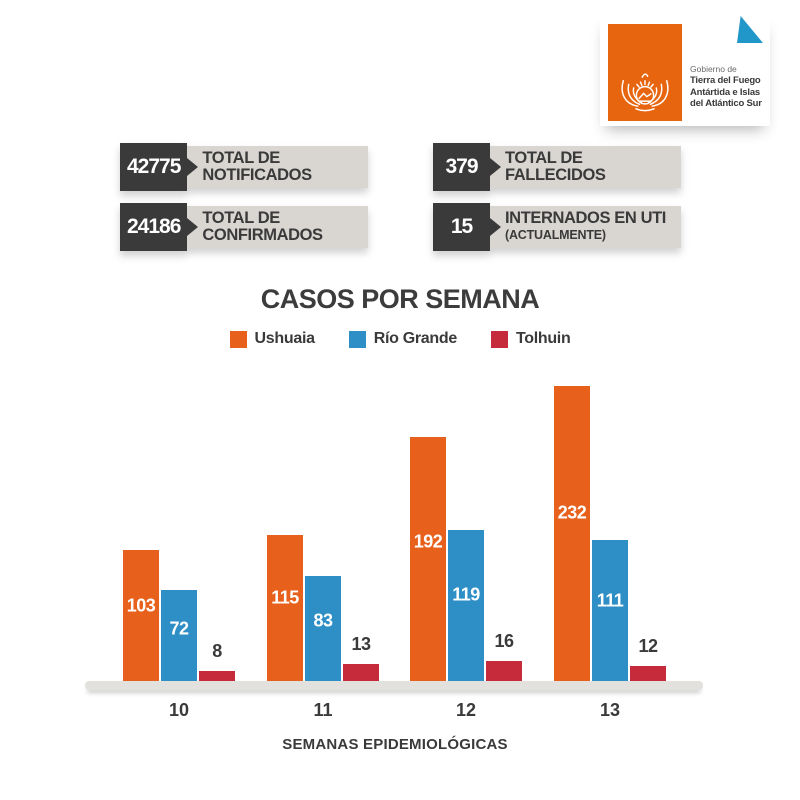 Image resolution: width=800 pixels, height=800 pixels. I want to click on x-tick-week-13: 13, so click(610, 710).